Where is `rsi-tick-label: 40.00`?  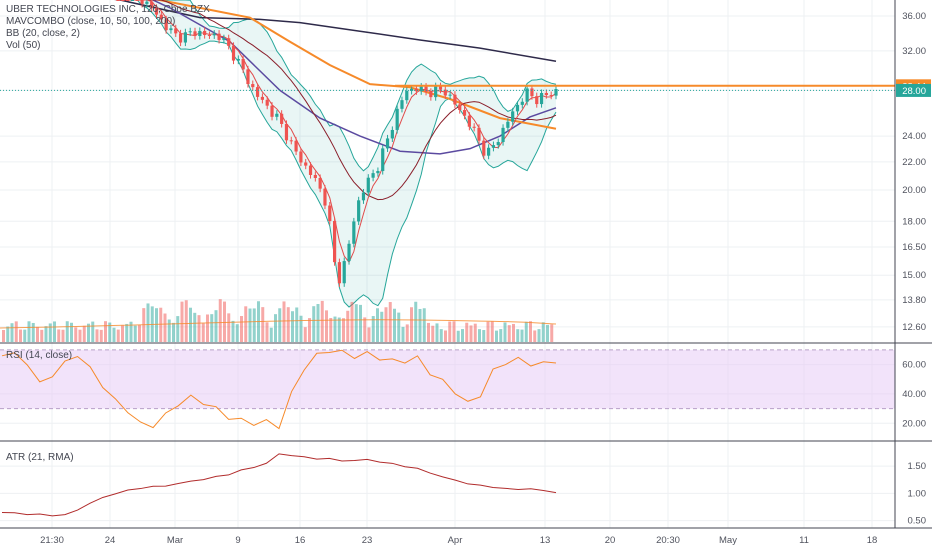 rsi-tick-label: 40.00 is located at coordinates (914, 394).